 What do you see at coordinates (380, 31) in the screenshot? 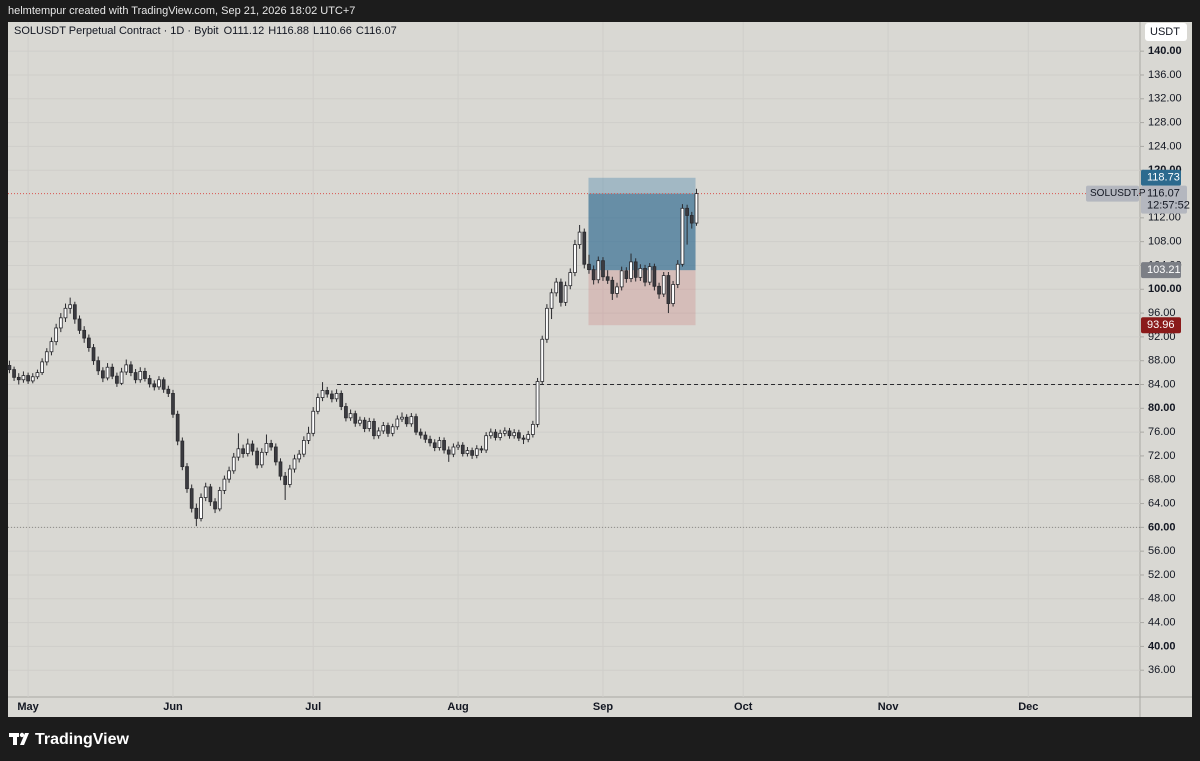
I see `ohlc-value: 116.07` at bounding box center [380, 31].